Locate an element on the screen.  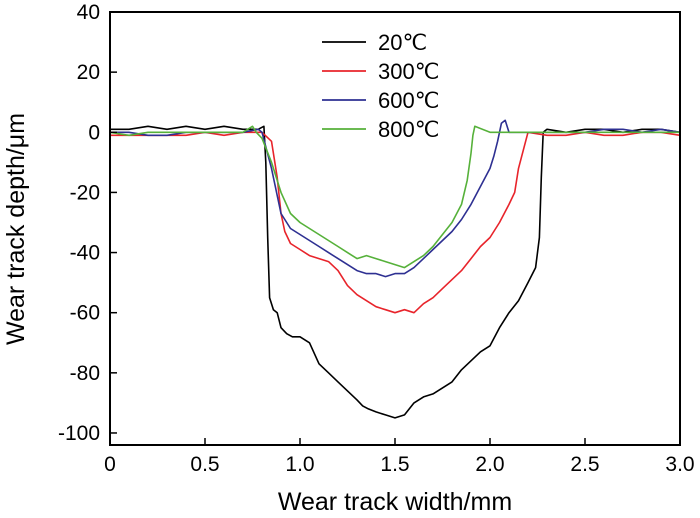
y-tick-label: -20 is located at coordinates (85, 192).